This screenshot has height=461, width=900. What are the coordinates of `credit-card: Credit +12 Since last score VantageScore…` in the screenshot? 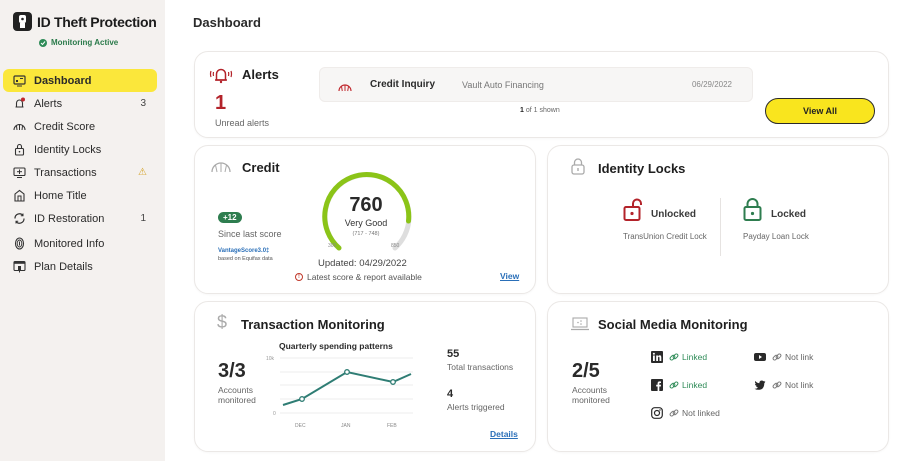 It's located at (365, 219).